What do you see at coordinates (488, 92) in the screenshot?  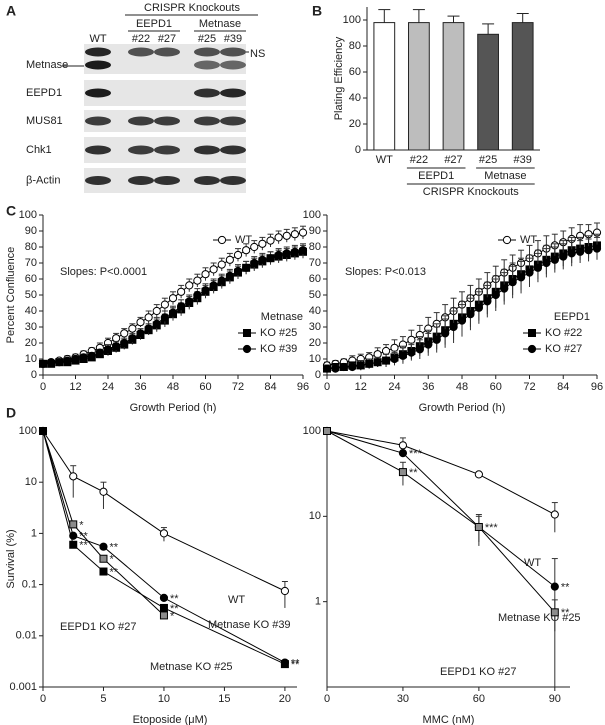 I see `bar` at bounding box center [488, 92].